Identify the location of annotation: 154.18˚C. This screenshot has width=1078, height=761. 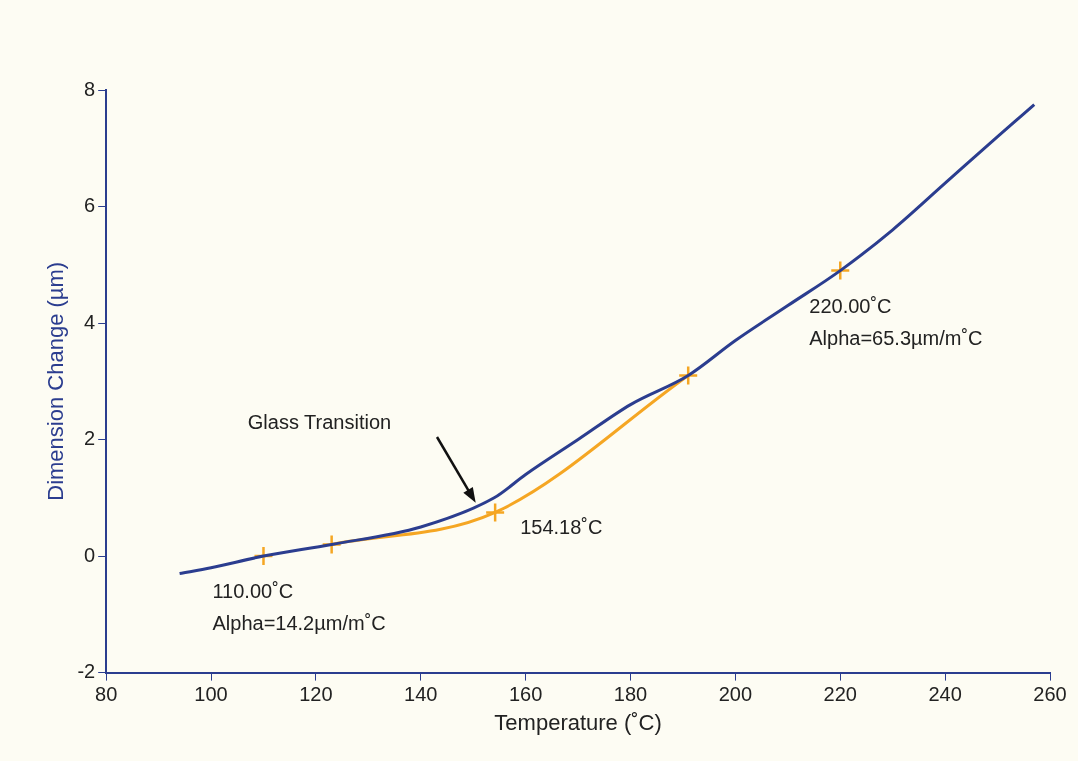
(561, 526).